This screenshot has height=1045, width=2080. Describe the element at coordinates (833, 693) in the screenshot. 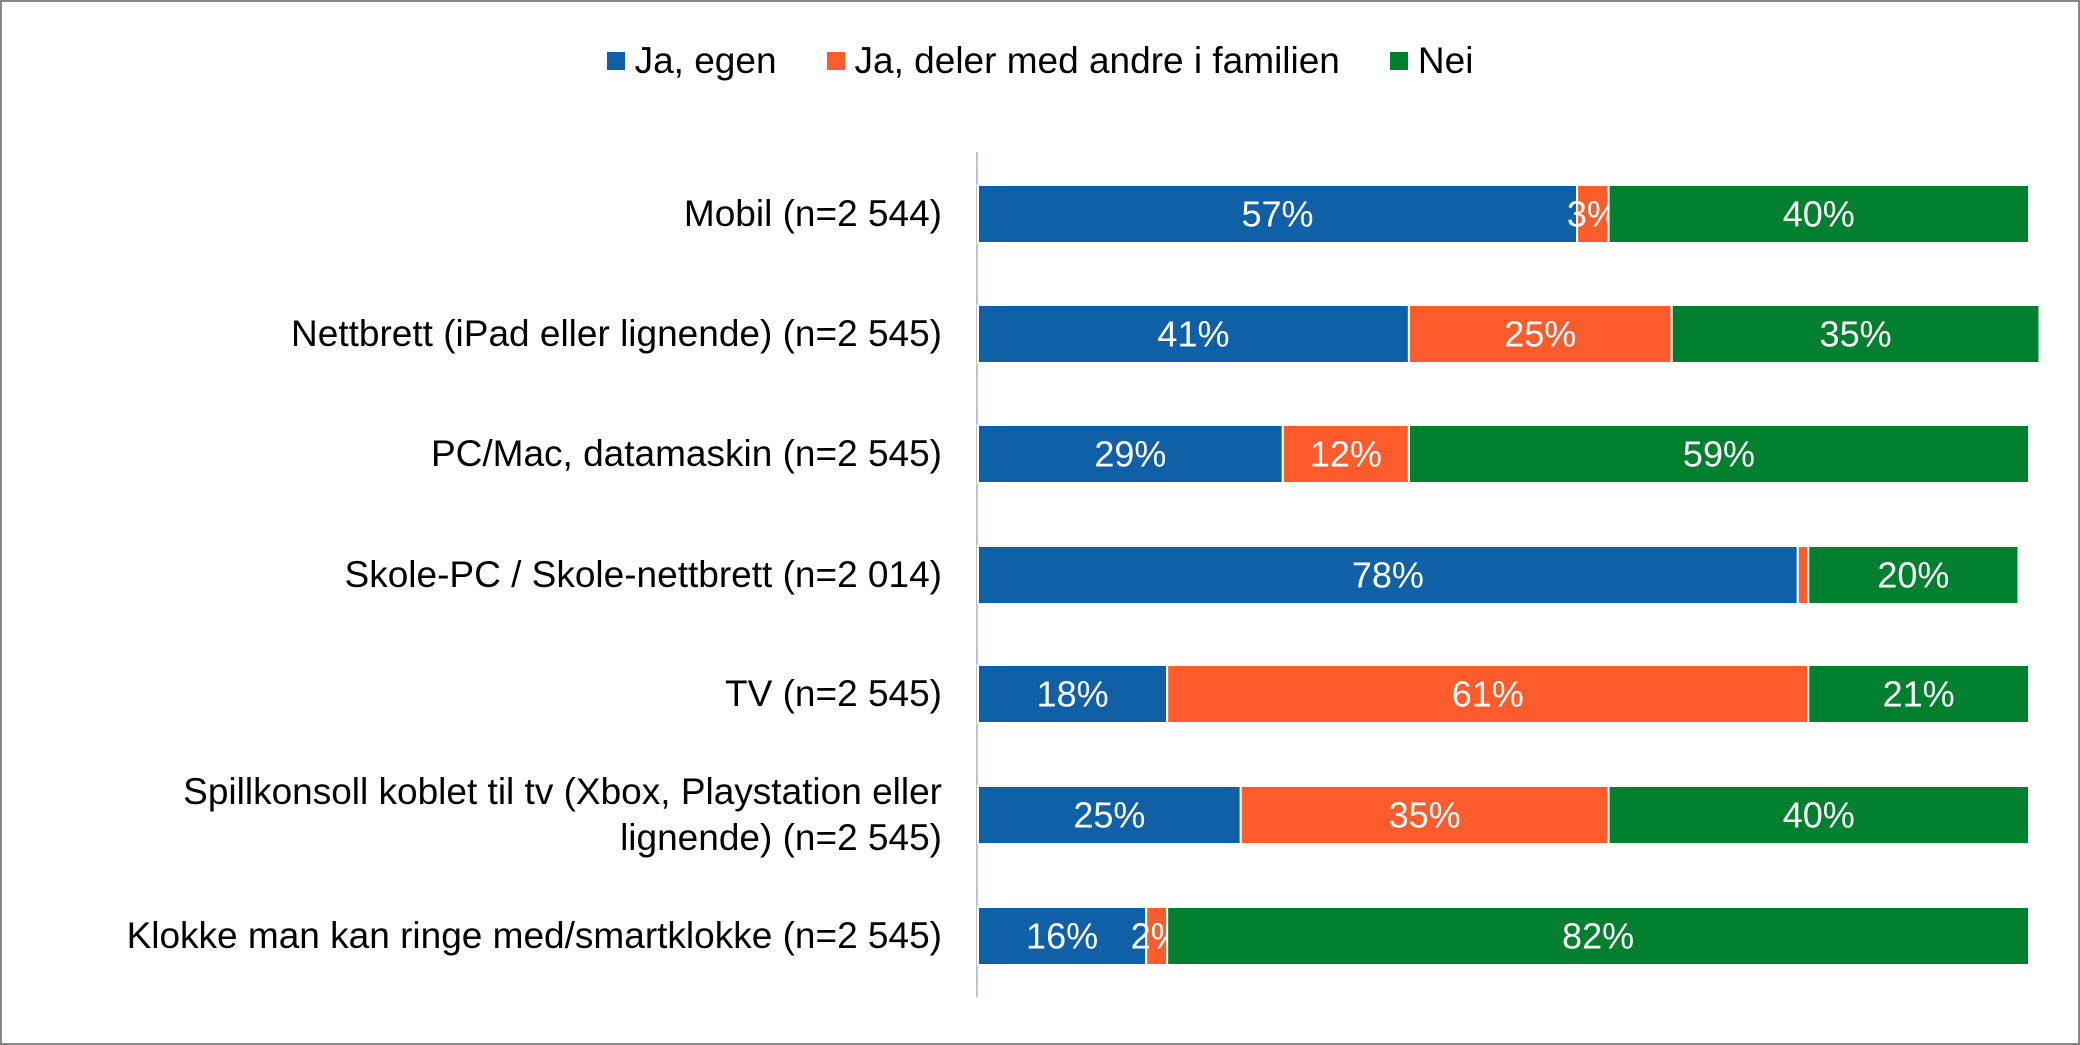

I see `category-label: TV (n=2 545)` at that location.